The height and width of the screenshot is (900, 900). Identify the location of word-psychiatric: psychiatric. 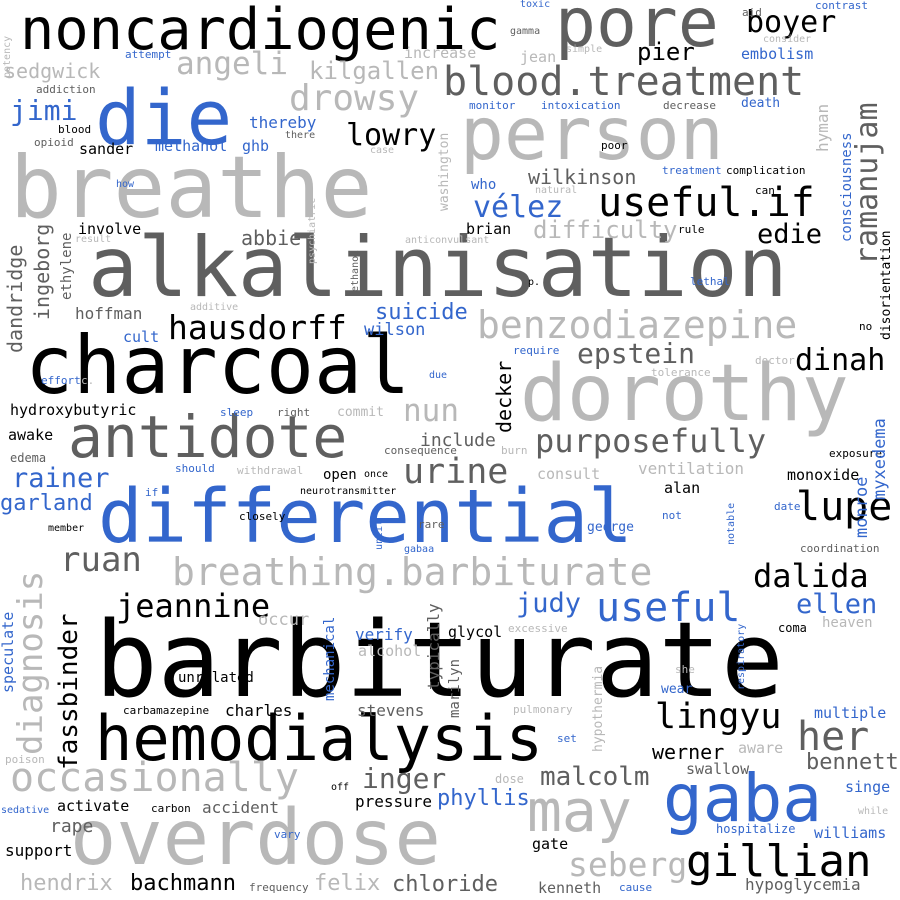
(312, 230).